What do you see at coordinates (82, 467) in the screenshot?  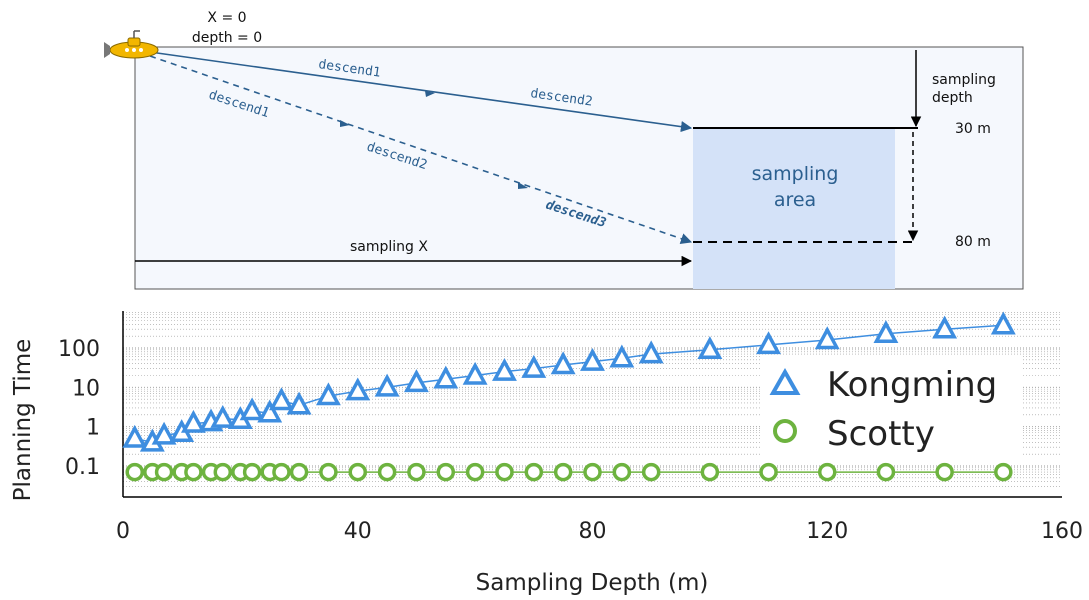 I see `y-tick-label: 0.1` at bounding box center [82, 467].